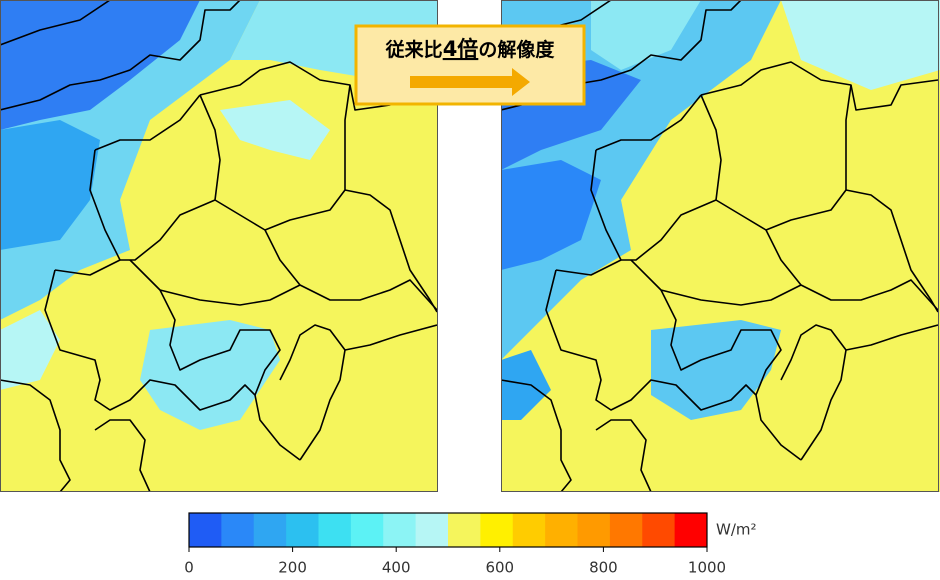 The height and width of the screenshot is (580, 940). What do you see at coordinates (292, 568) in the screenshot?
I see `colorbar-tick-label: 200` at bounding box center [292, 568].